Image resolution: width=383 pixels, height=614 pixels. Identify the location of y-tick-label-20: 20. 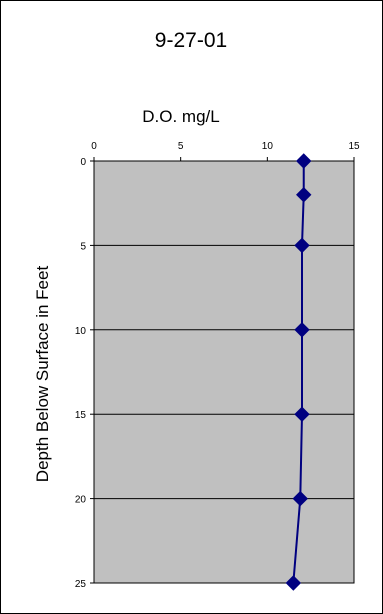
(81, 500).